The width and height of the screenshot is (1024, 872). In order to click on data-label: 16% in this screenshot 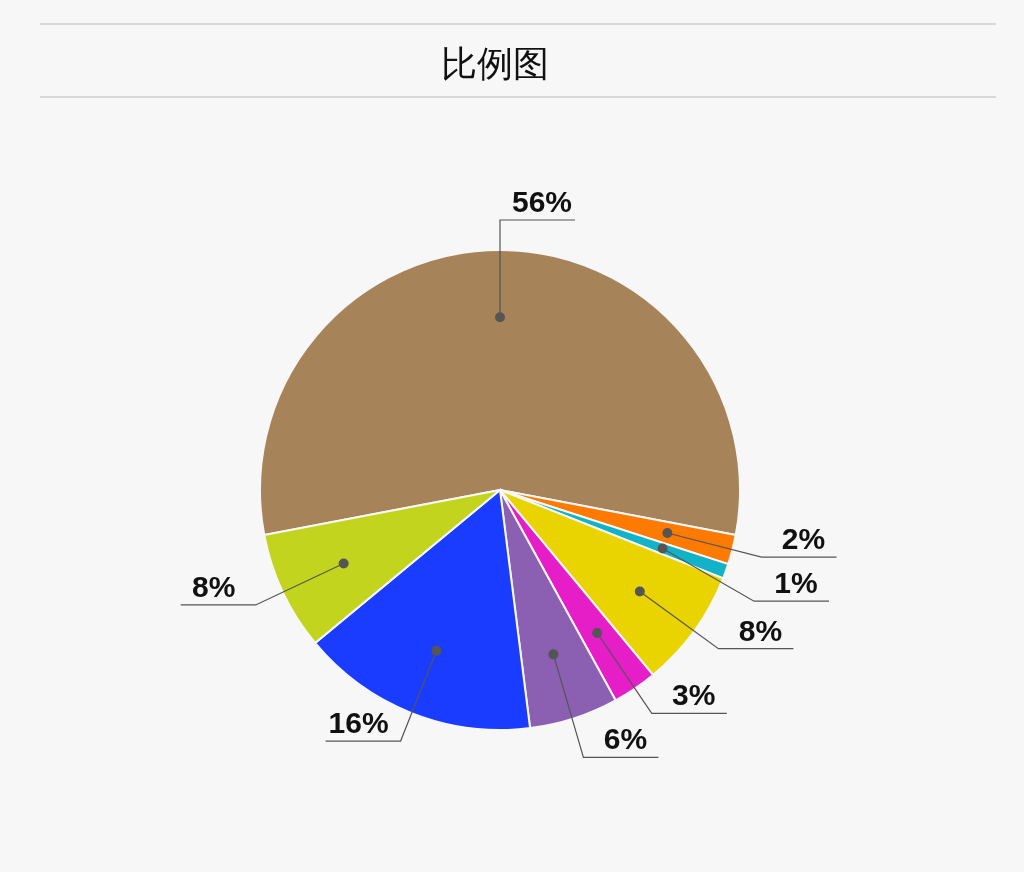, I will do `click(358, 723)`.